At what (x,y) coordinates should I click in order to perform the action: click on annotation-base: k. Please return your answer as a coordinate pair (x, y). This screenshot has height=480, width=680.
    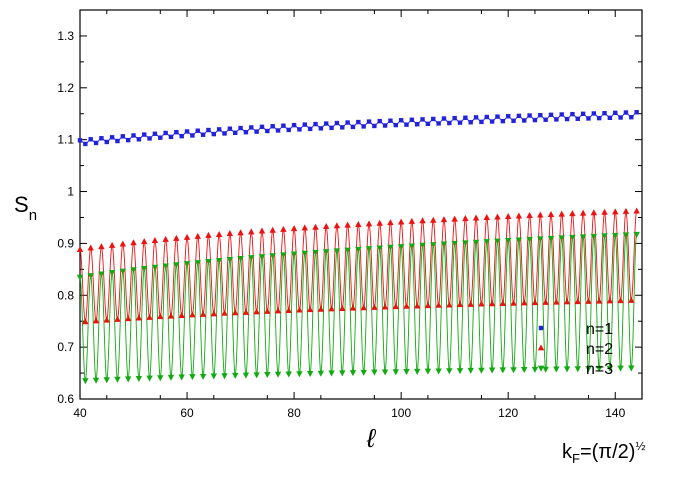
    Looking at the image, I should click on (567, 452).